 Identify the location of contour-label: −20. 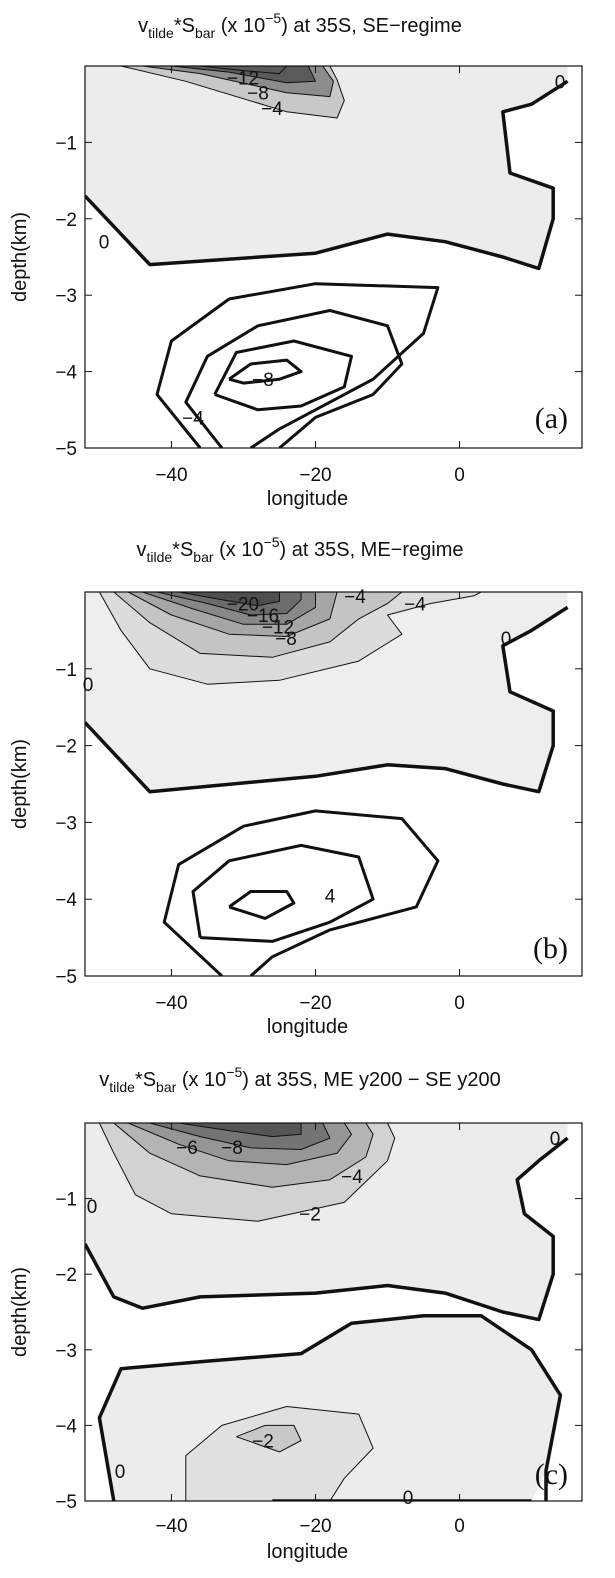
(243, 605).